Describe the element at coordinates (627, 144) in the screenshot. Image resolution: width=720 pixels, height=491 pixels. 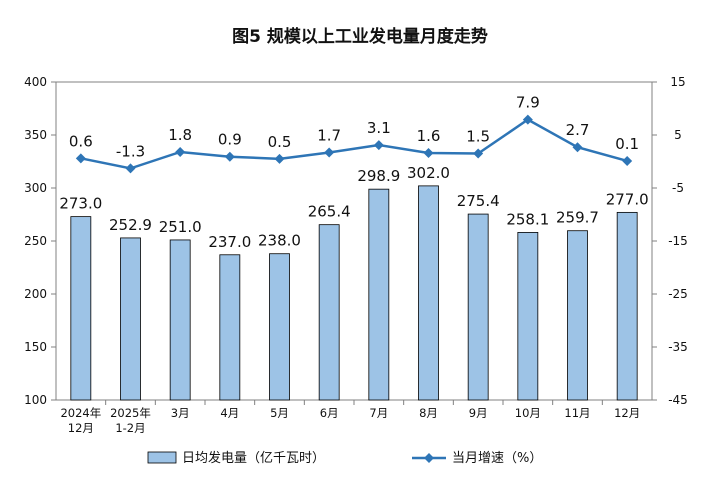
I see `line-data-label: 0.1` at that location.